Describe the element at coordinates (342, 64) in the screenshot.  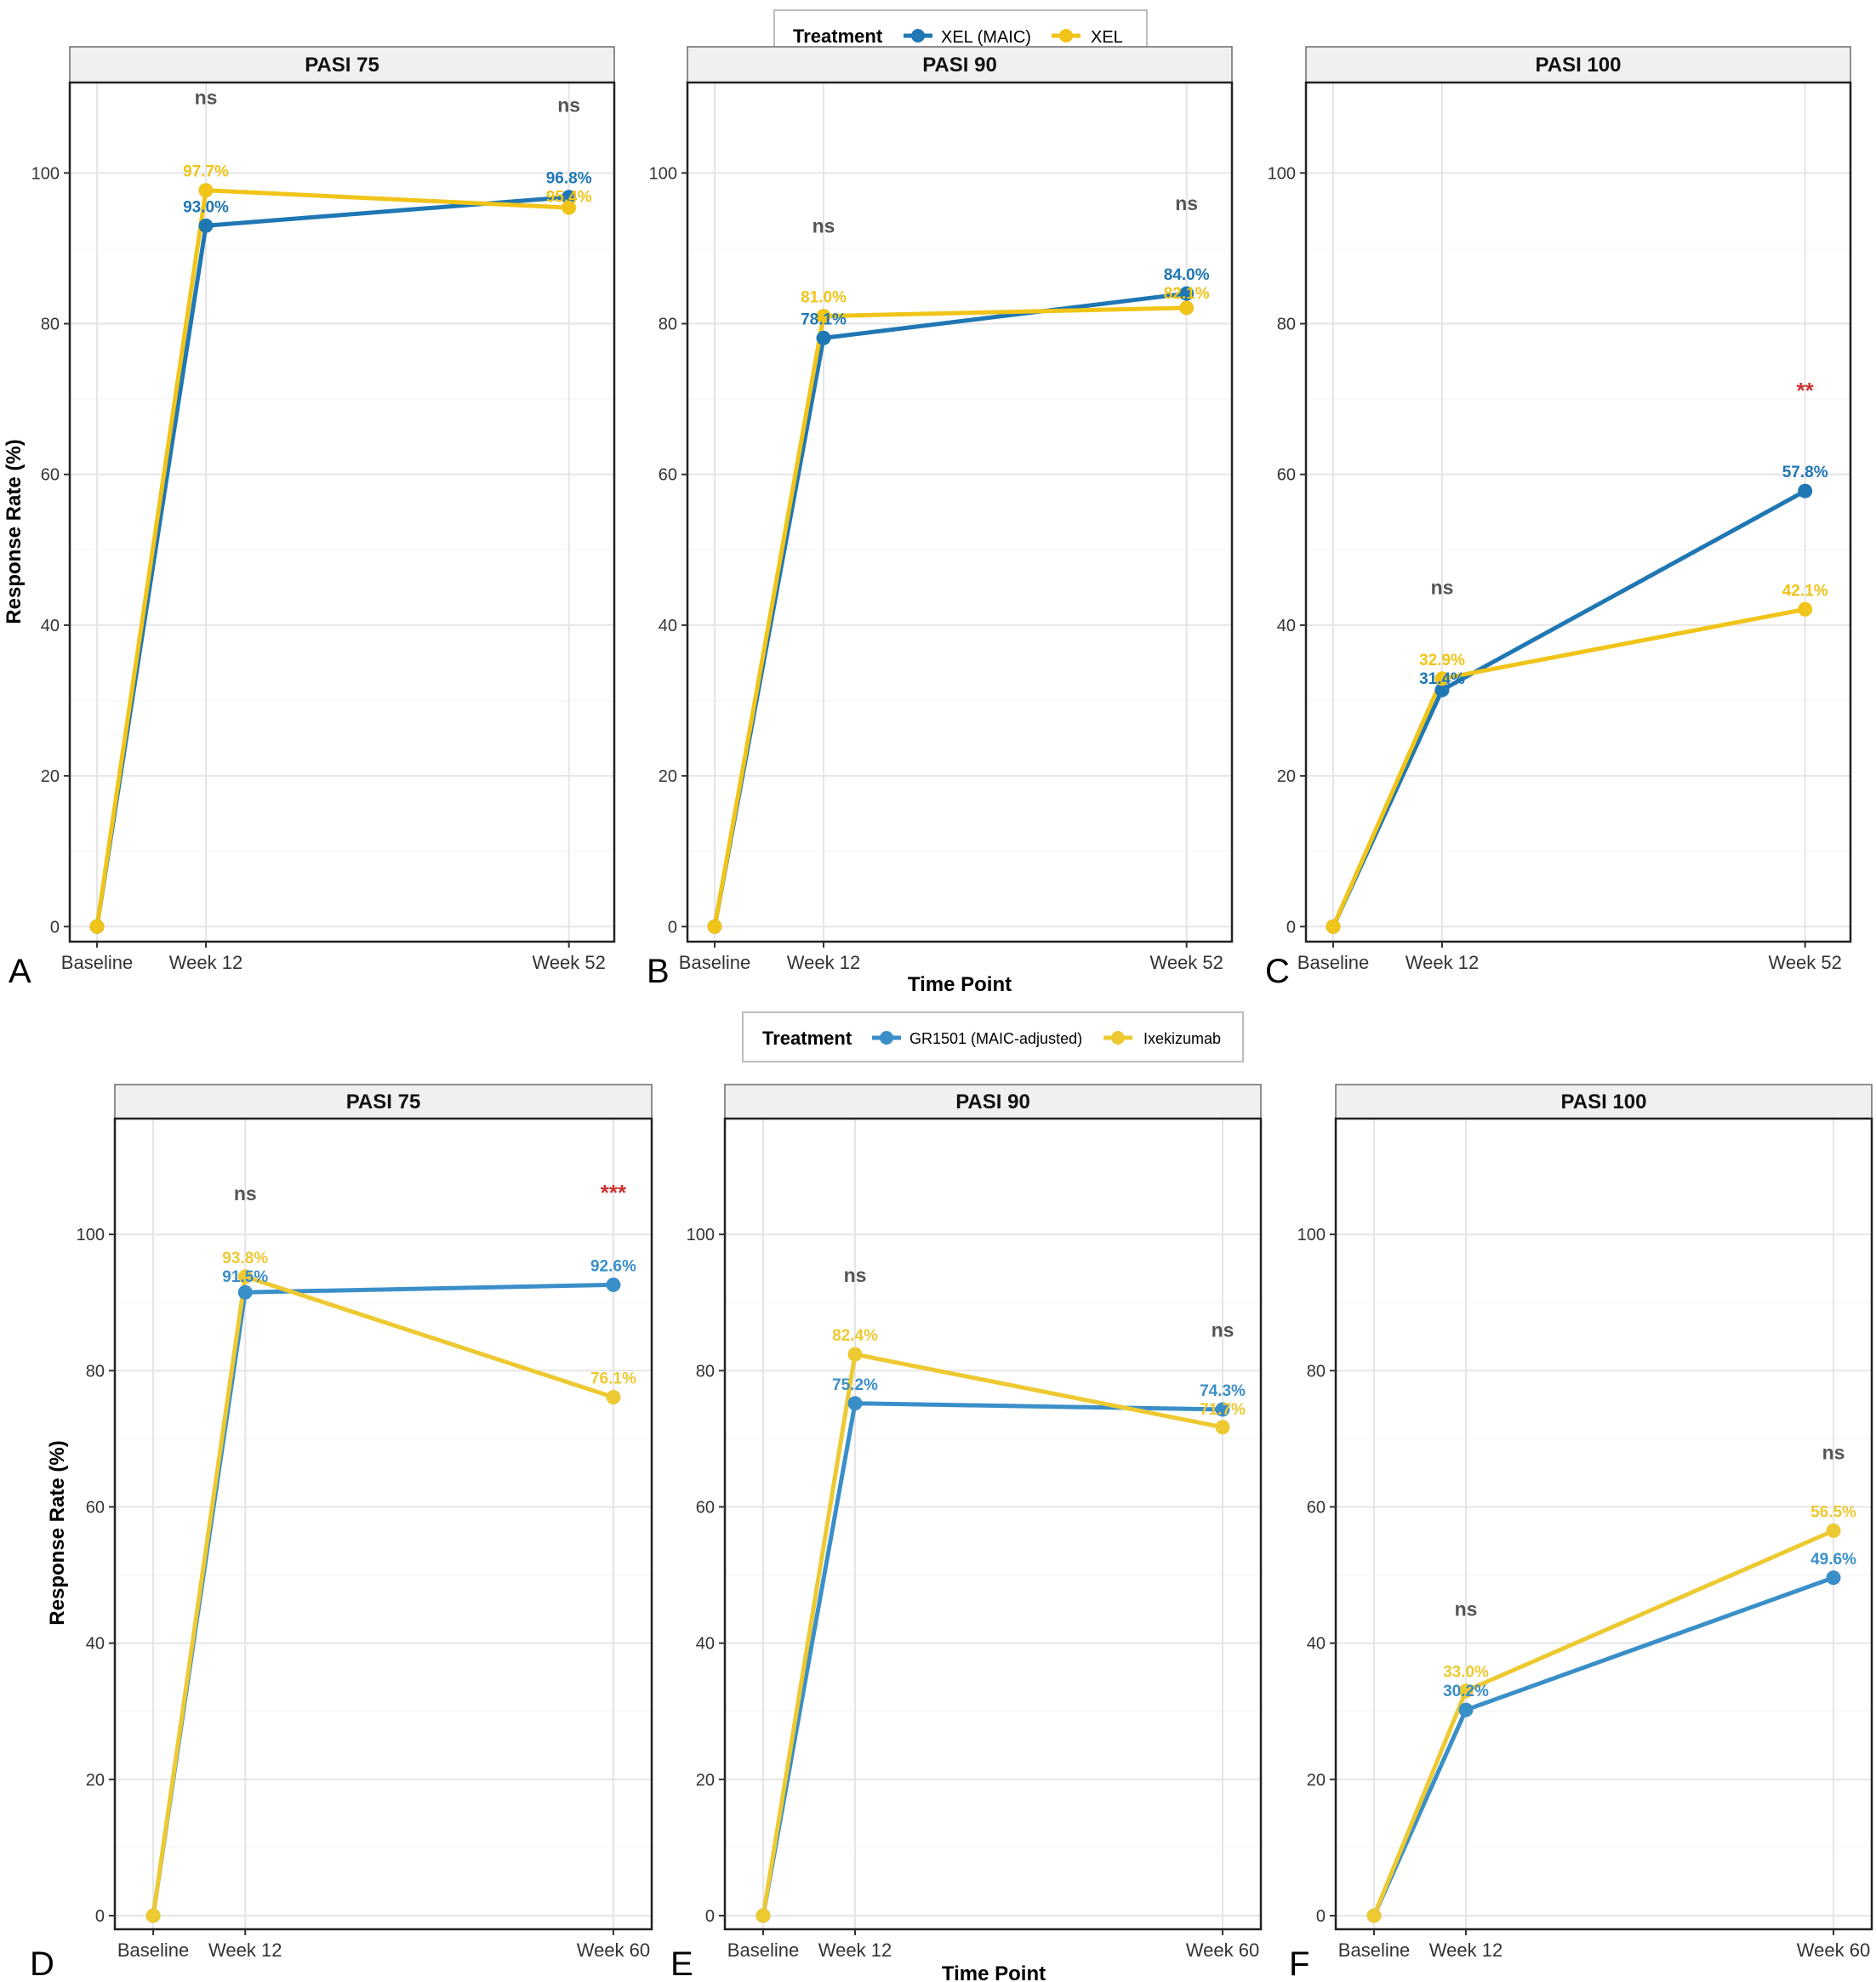
I see `panel-a-strip` at that location.